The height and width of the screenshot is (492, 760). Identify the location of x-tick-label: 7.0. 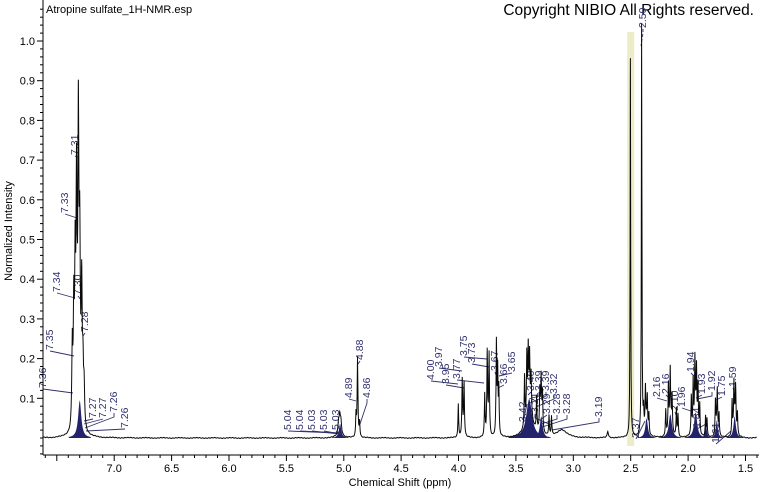
(114, 469).